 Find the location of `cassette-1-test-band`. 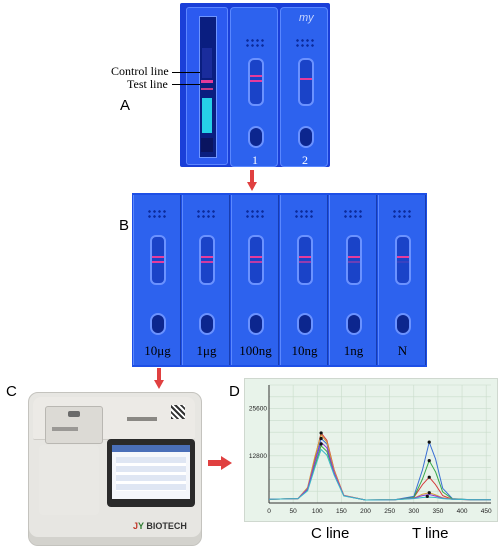

cassette-1-test-band is located at coordinates (256, 81).